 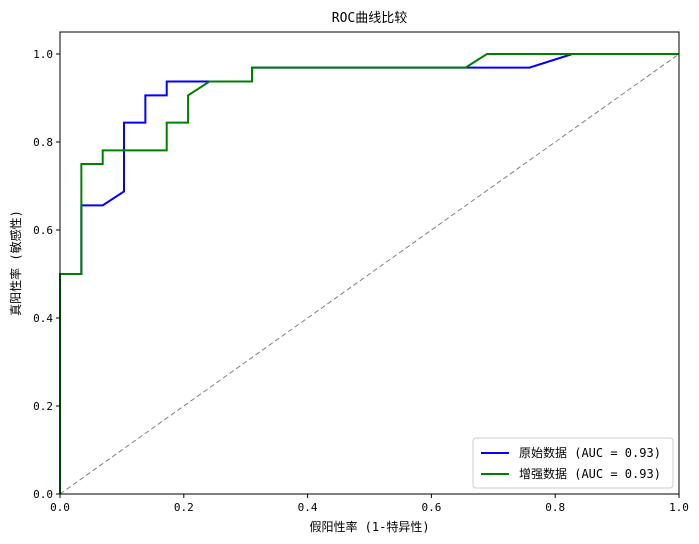 I want to click on y-tick-label: 0.8, so click(x=43, y=142).